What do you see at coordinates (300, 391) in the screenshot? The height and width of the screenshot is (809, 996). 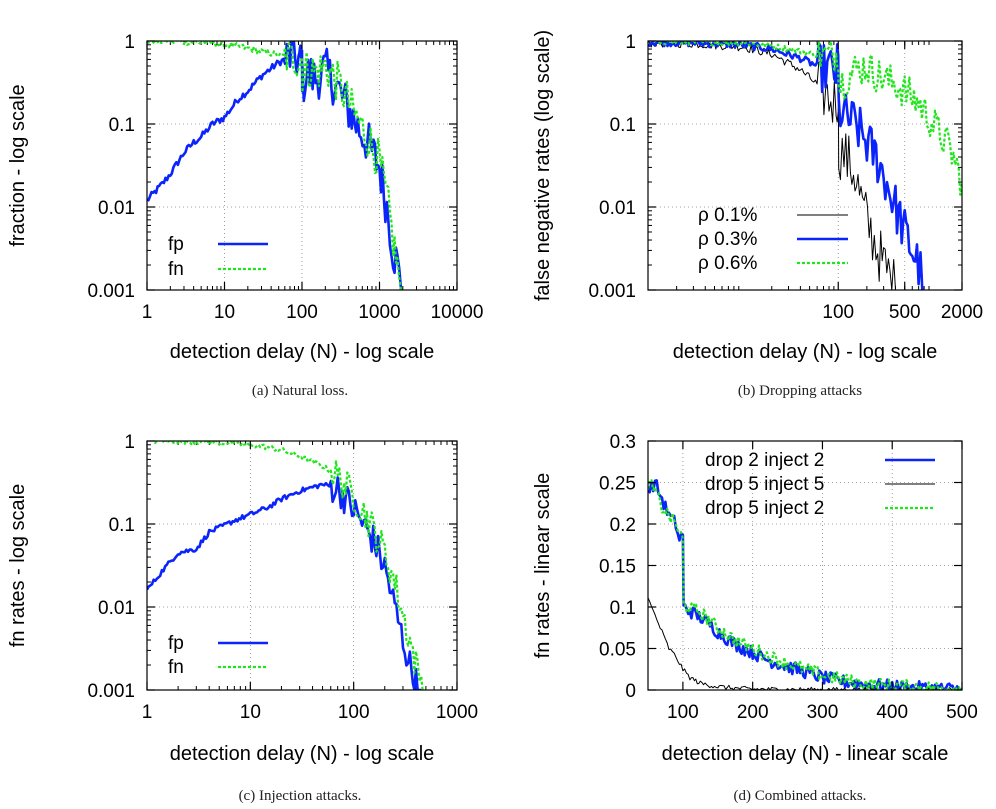 I see `panel-caption: (a) Natural loss.` at bounding box center [300, 391].